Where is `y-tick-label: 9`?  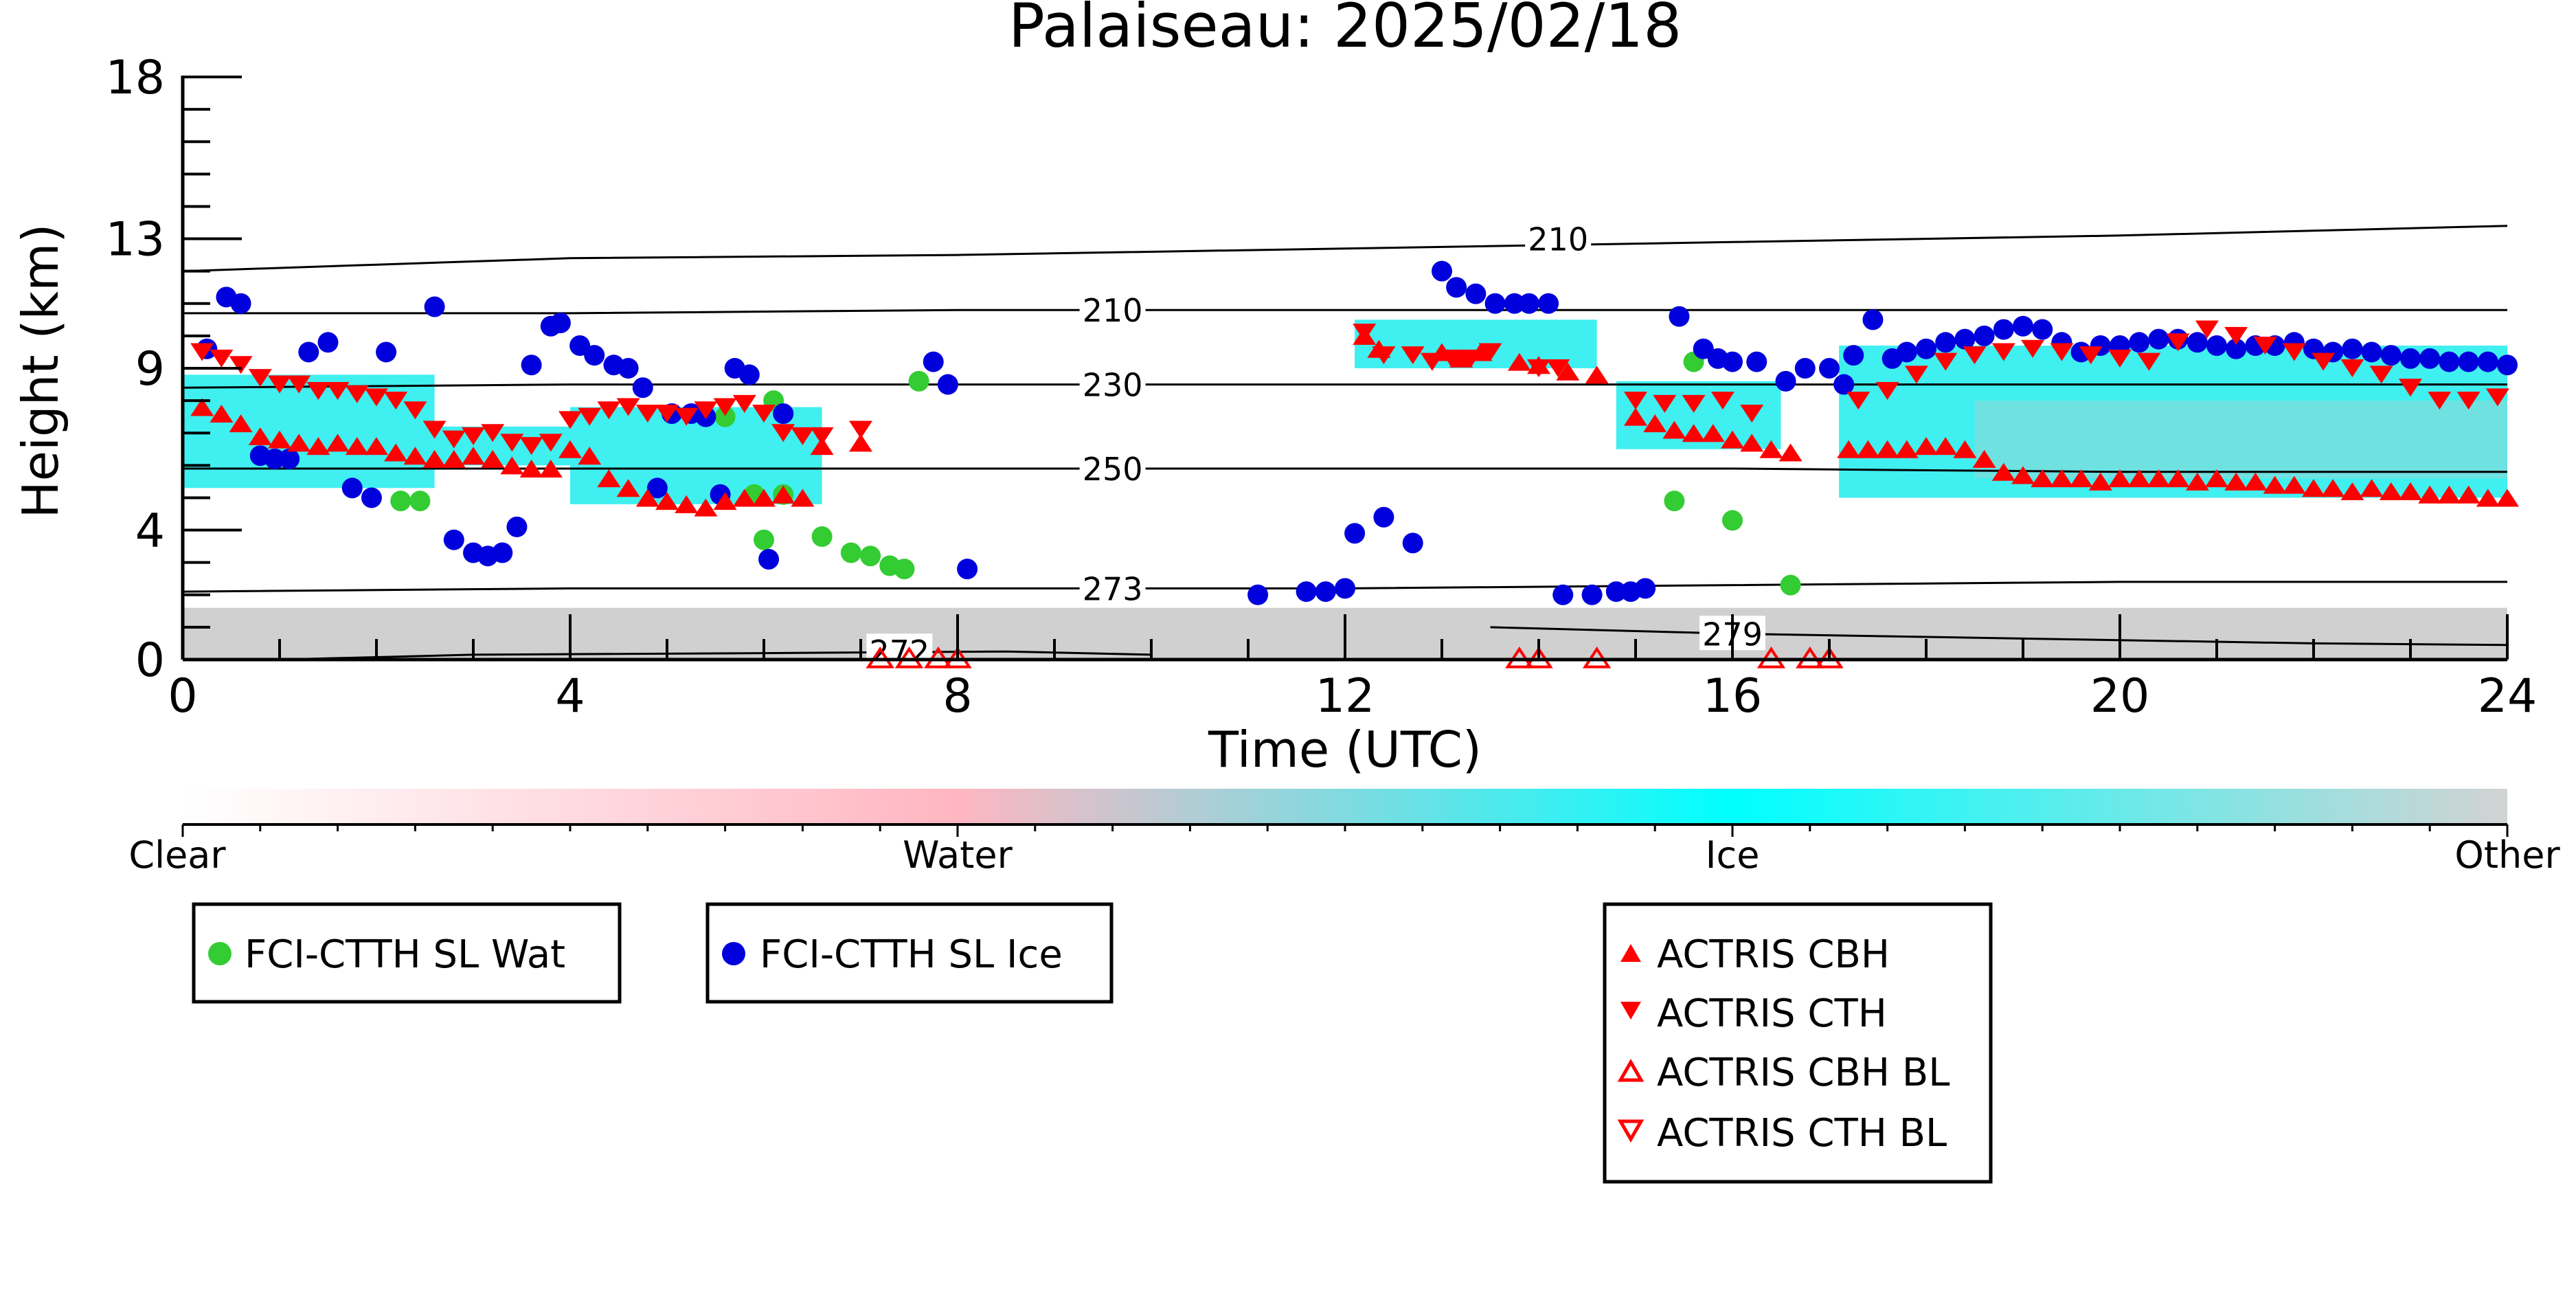
y-tick-label: 9 is located at coordinates (150, 369).